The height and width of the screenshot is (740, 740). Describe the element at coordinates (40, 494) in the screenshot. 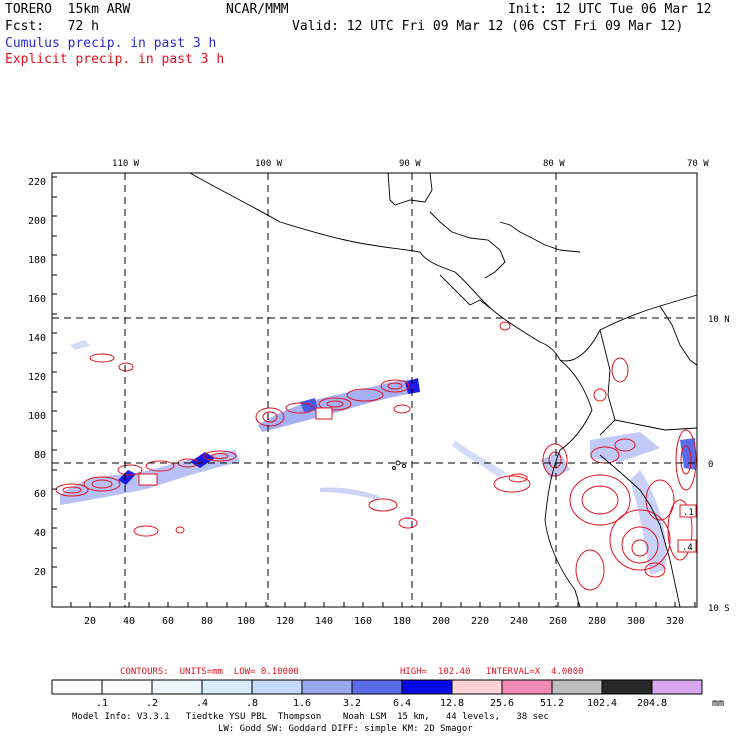

I see `y-tick-label: 60` at that location.